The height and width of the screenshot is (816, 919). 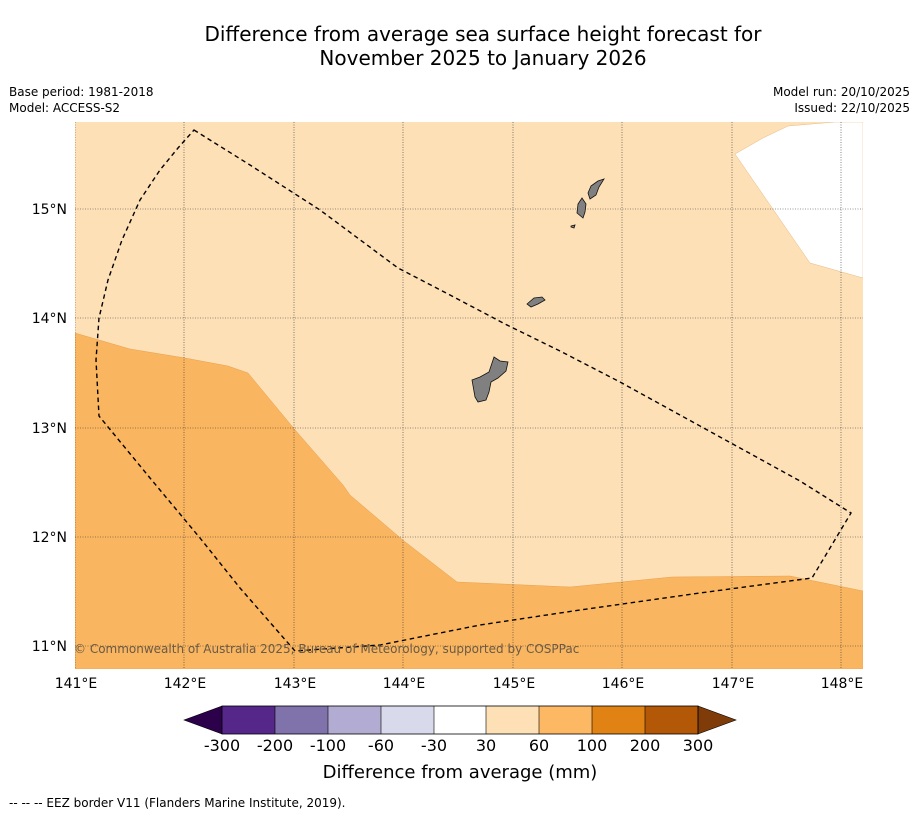 I want to click on colorbar-band-minus300-minus200, so click(x=248, y=720).